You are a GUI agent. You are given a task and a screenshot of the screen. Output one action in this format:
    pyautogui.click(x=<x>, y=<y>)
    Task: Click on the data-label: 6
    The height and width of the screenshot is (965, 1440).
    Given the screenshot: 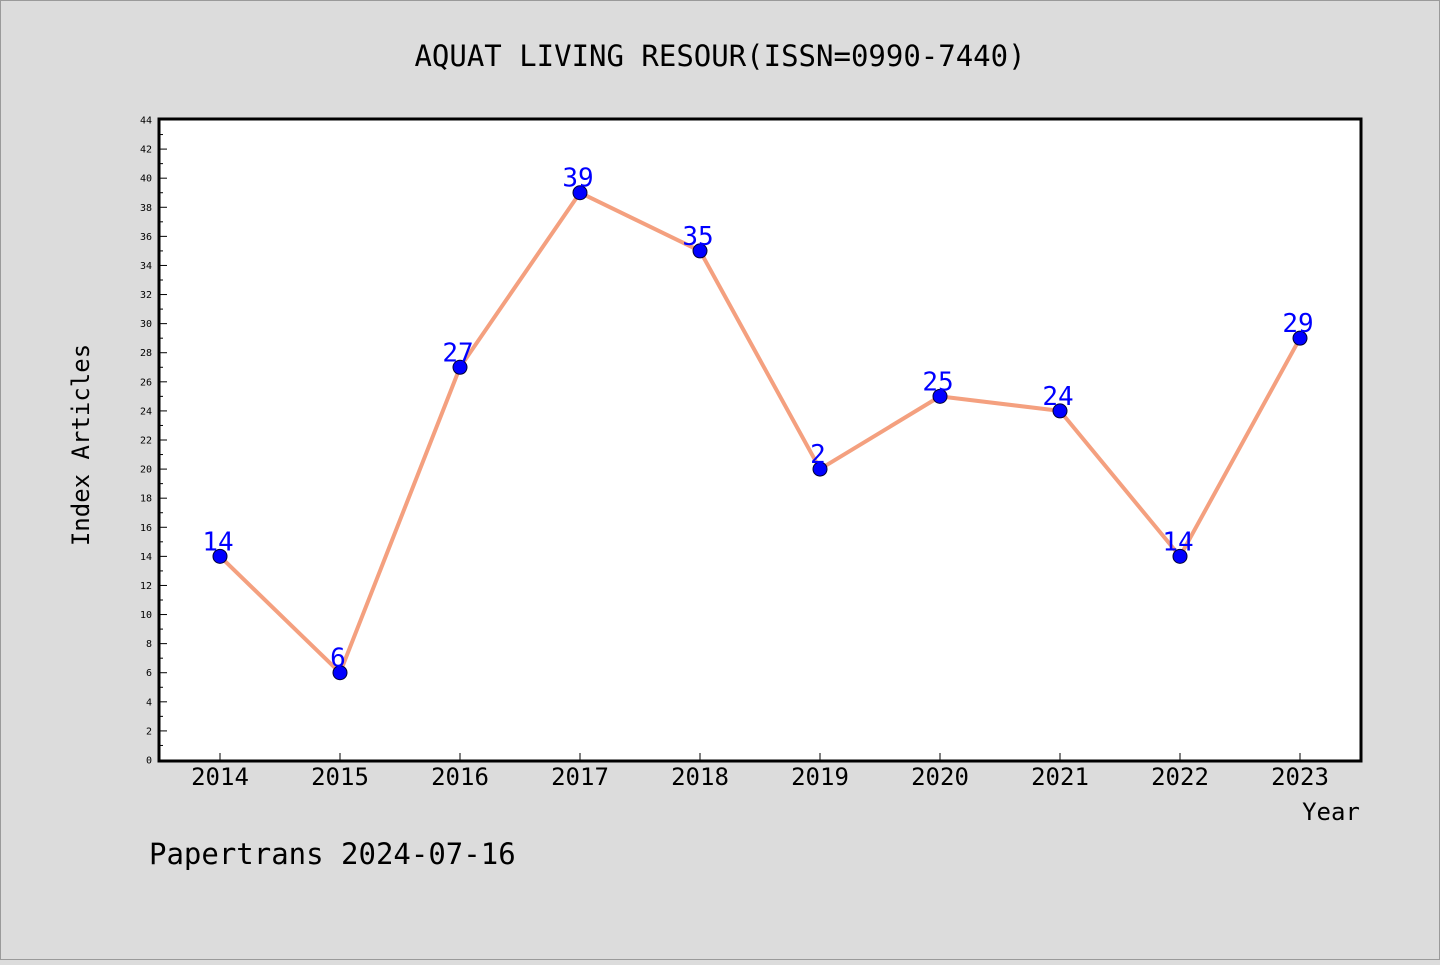 What is the action you would take?
    pyautogui.click(x=338, y=659)
    